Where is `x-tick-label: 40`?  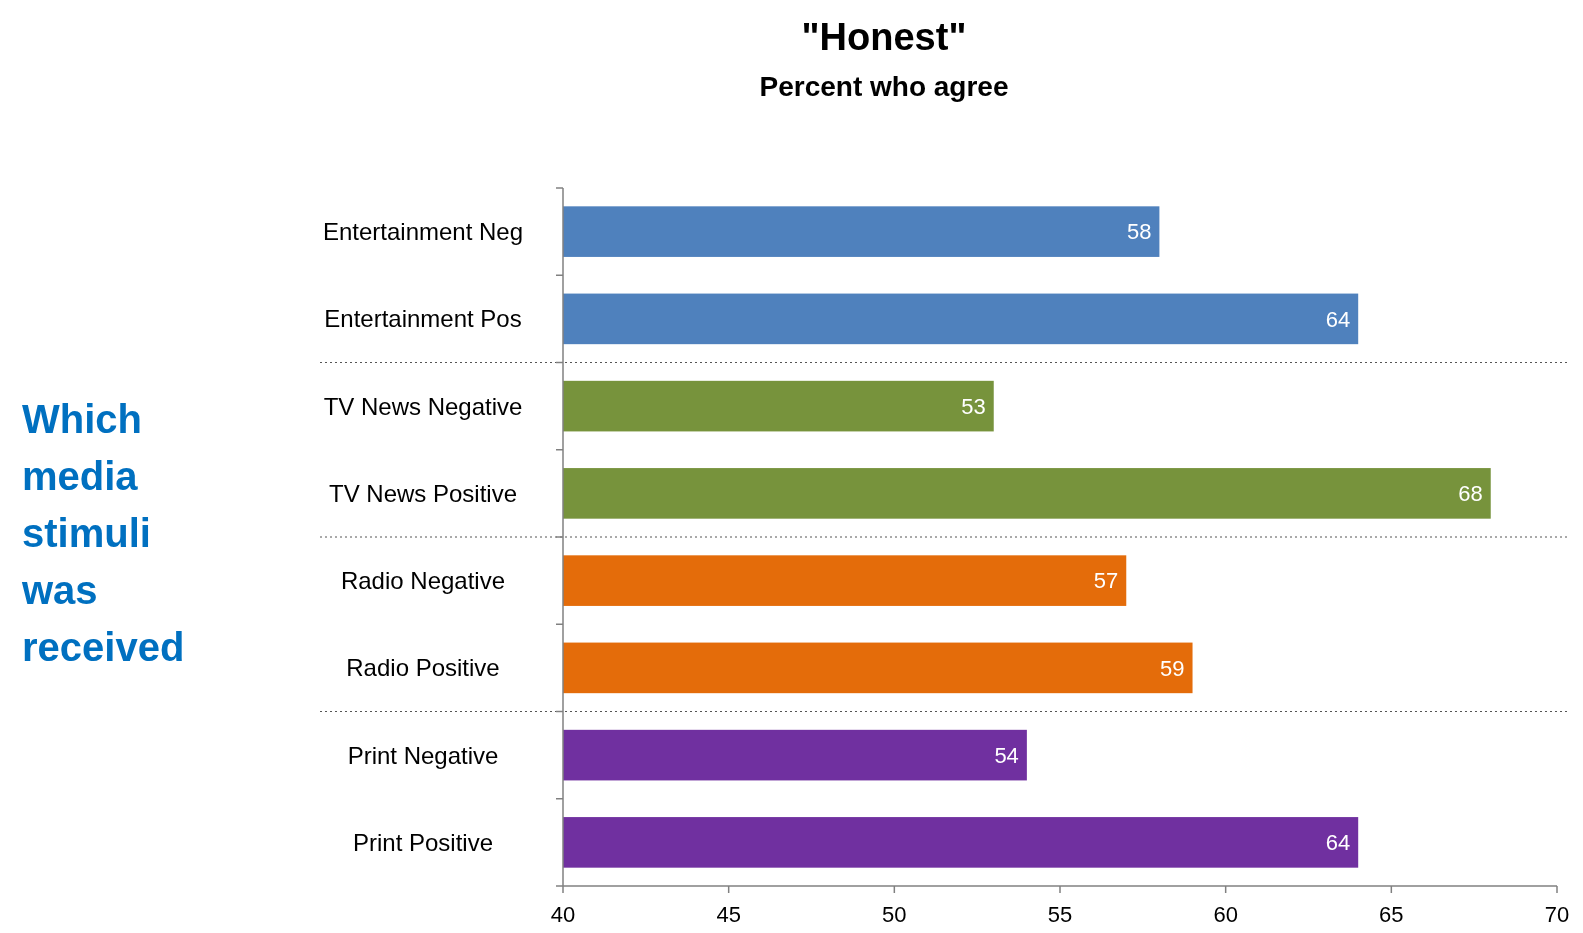 x-tick-label: 40 is located at coordinates (563, 914).